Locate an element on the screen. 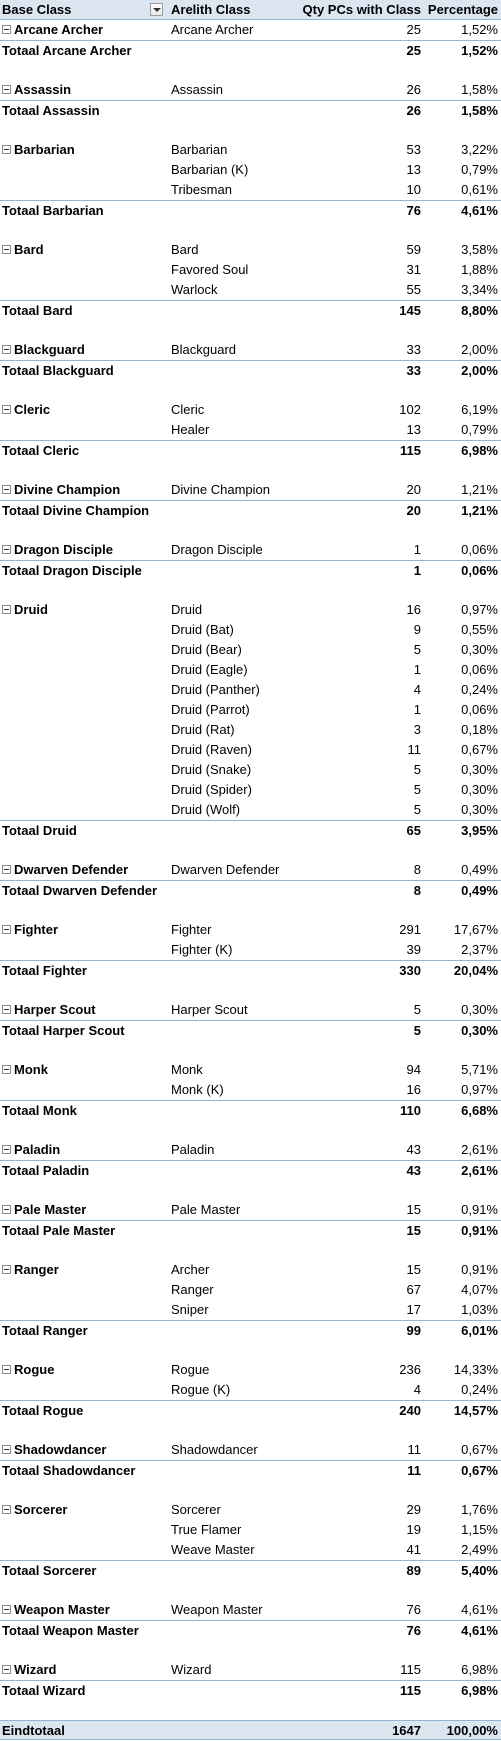 The height and width of the screenshot is (1741, 501). pivot-row: Rogue (K) 4 0,24% is located at coordinates (250, 1390).